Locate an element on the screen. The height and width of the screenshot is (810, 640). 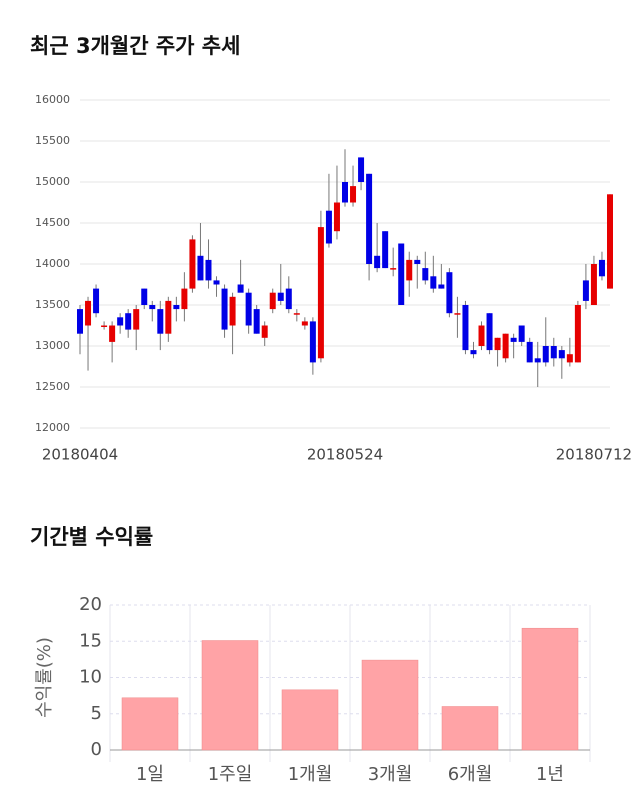
y-tick-label: 15000 is located at coordinates (52, 181).